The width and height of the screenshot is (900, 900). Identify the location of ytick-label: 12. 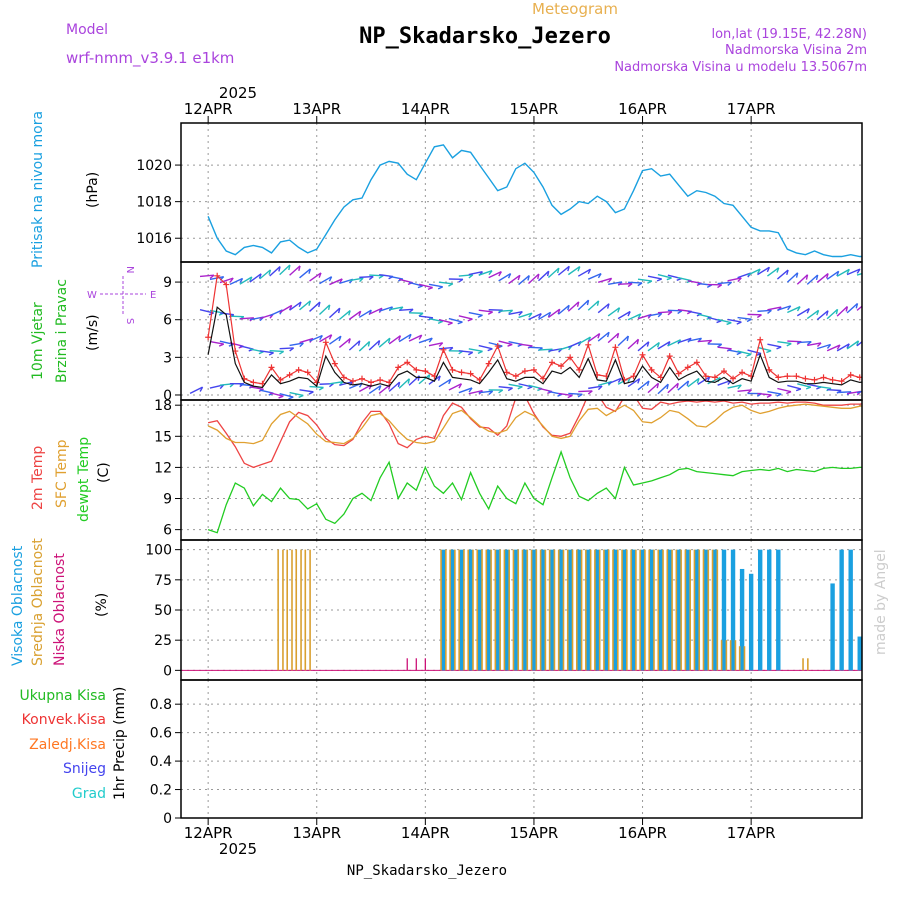
(163, 468).